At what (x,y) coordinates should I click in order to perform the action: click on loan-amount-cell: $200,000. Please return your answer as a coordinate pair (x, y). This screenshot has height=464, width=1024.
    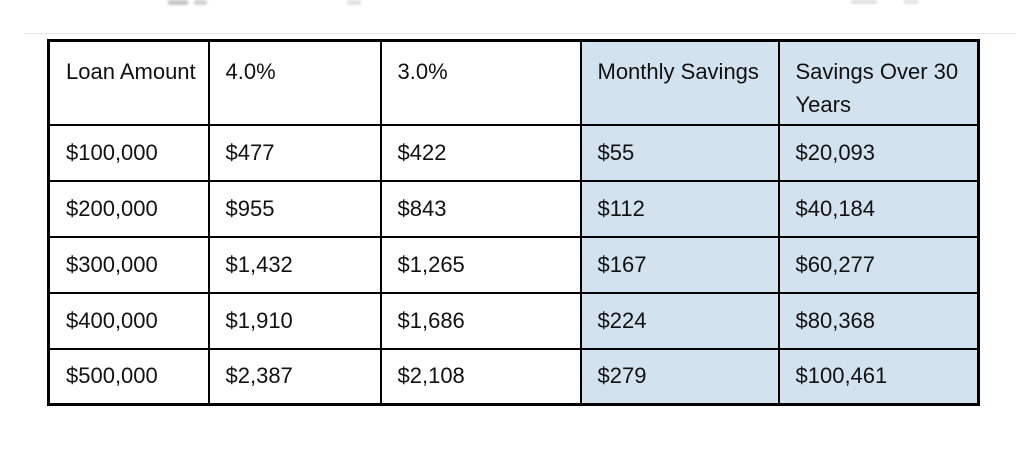
    Looking at the image, I should click on (128, 208).